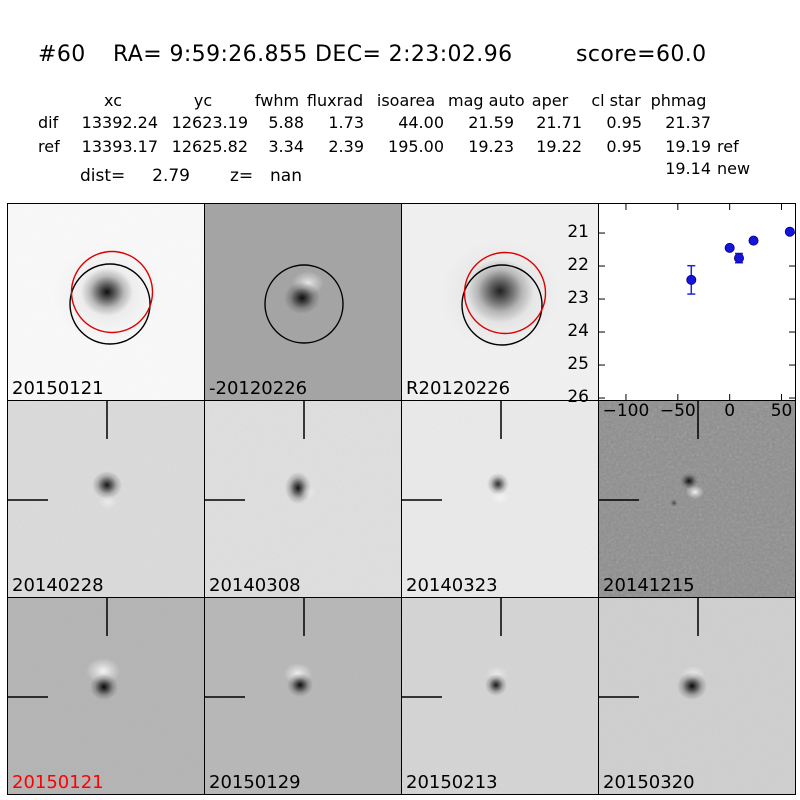 The image size is (800, 800). I want to click on y-tick-label: 25, so click(578, 364).